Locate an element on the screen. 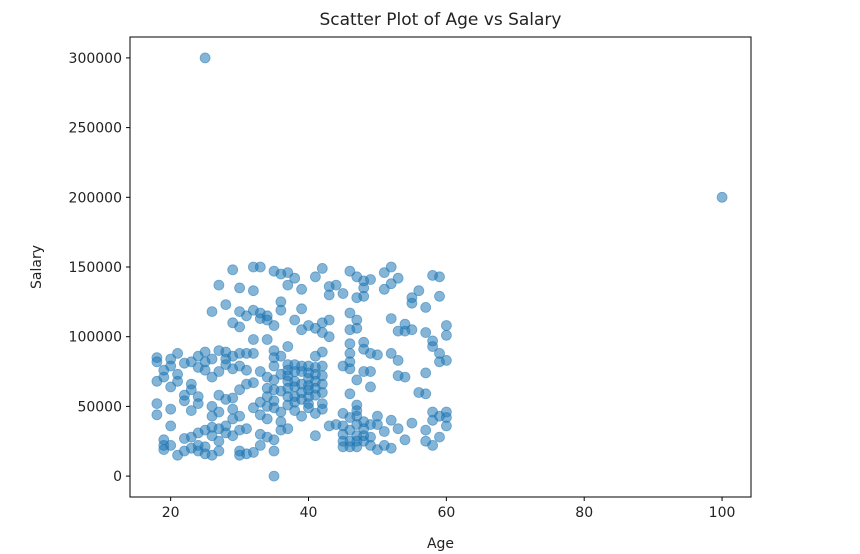  y-tick-label: 200000 is located at coordinates (95, 198).